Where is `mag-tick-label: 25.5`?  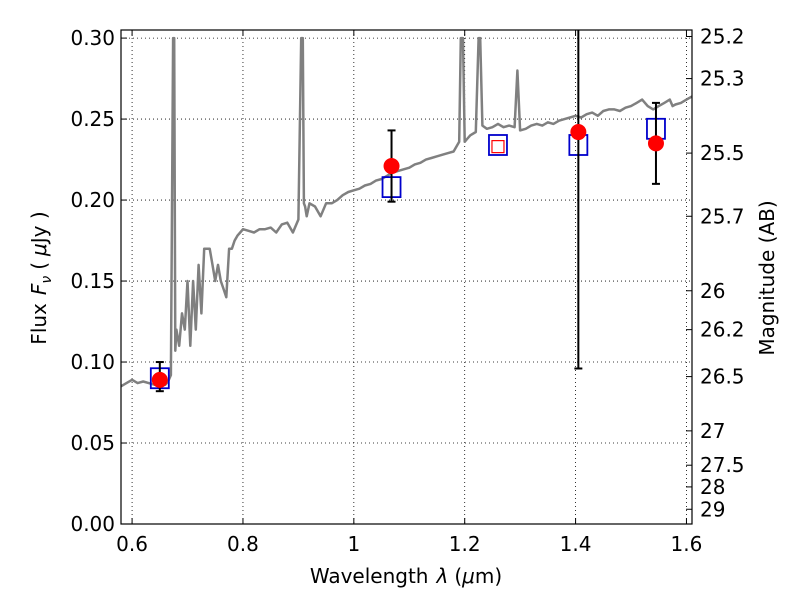
mag-tick-label: 25.5 is located at coordinates (722, 153).